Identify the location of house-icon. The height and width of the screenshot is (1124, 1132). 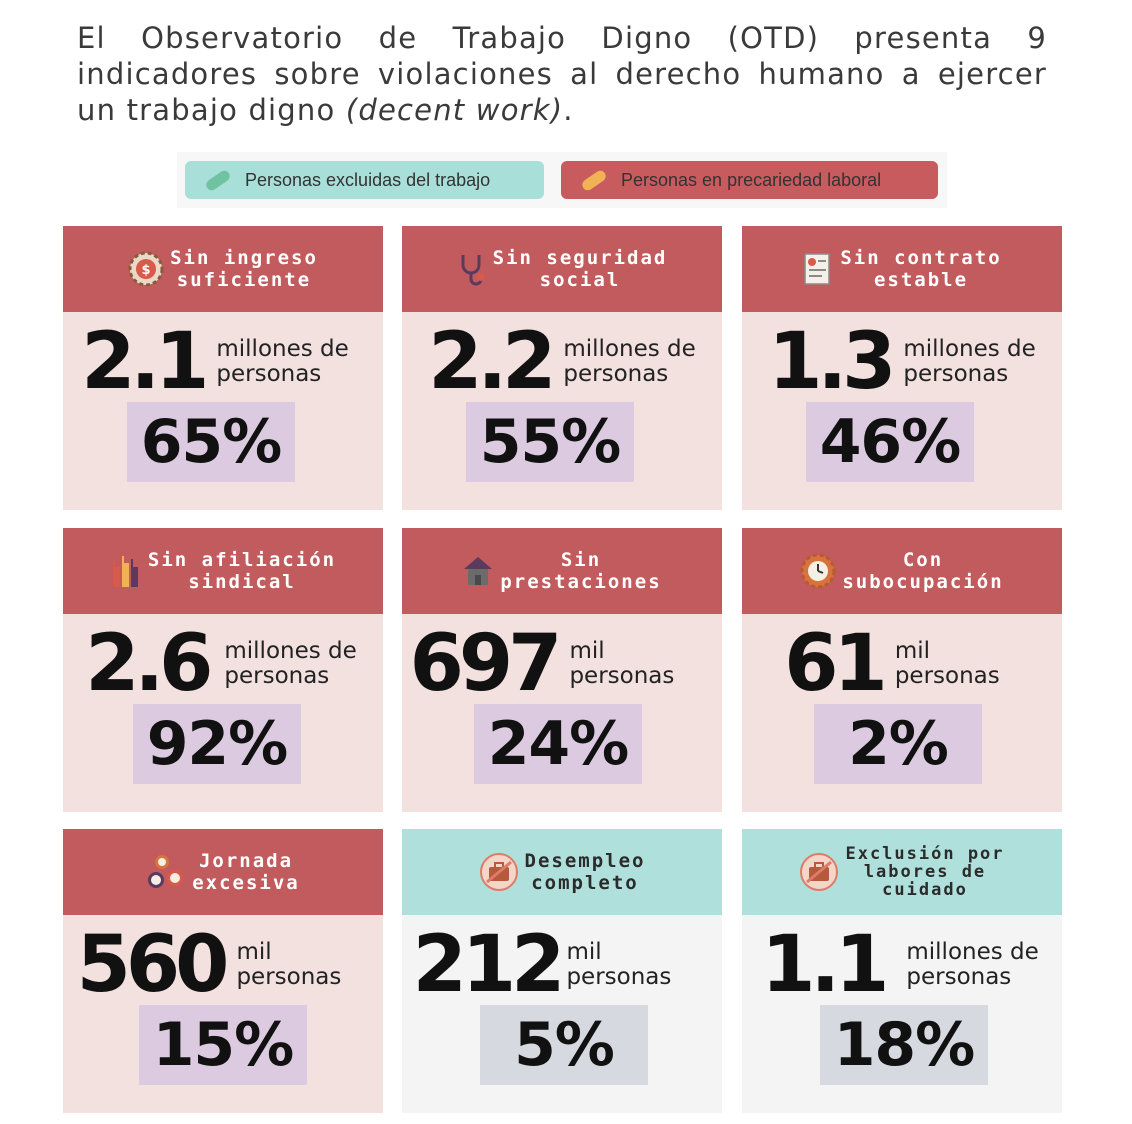
(478, 571).